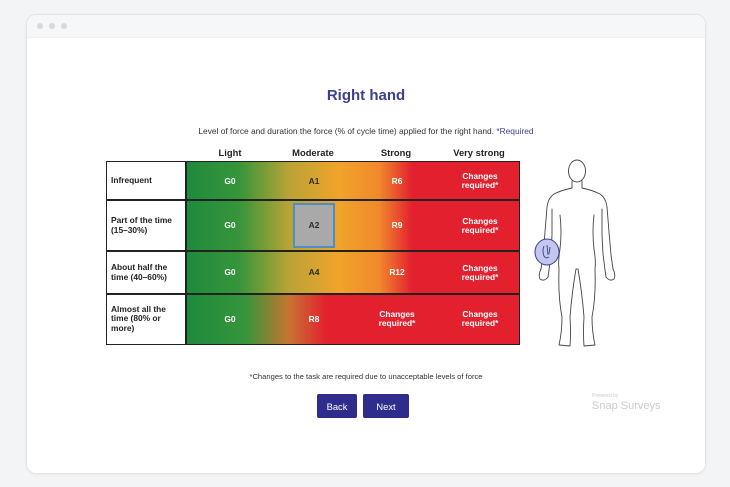 This screenshot has height=487, width=730. What do you see at coordinates (146, 181) in the screenshot?
I see `row-label-infrequent: Infrequent` at bounding box center [146, 181].